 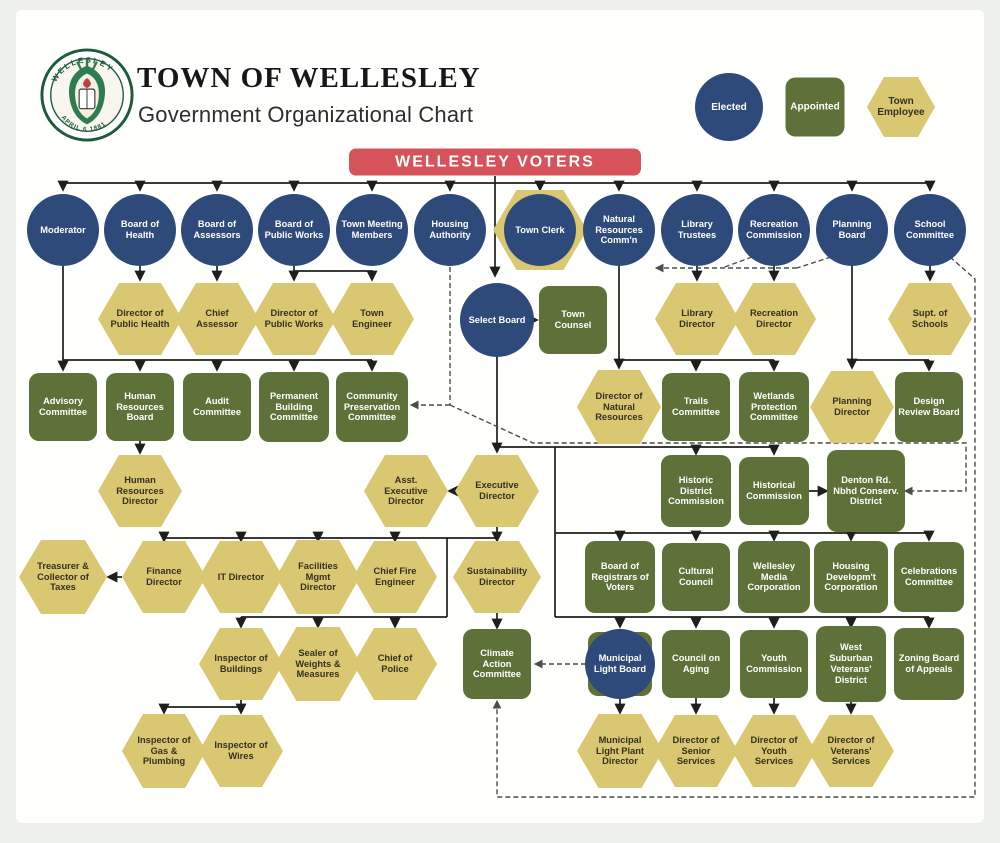 What do you see at coordinates (306, 114) in the screenshot?
I see `page-subtitle: Government Organizational Chart` at bounding box center [306, 114].